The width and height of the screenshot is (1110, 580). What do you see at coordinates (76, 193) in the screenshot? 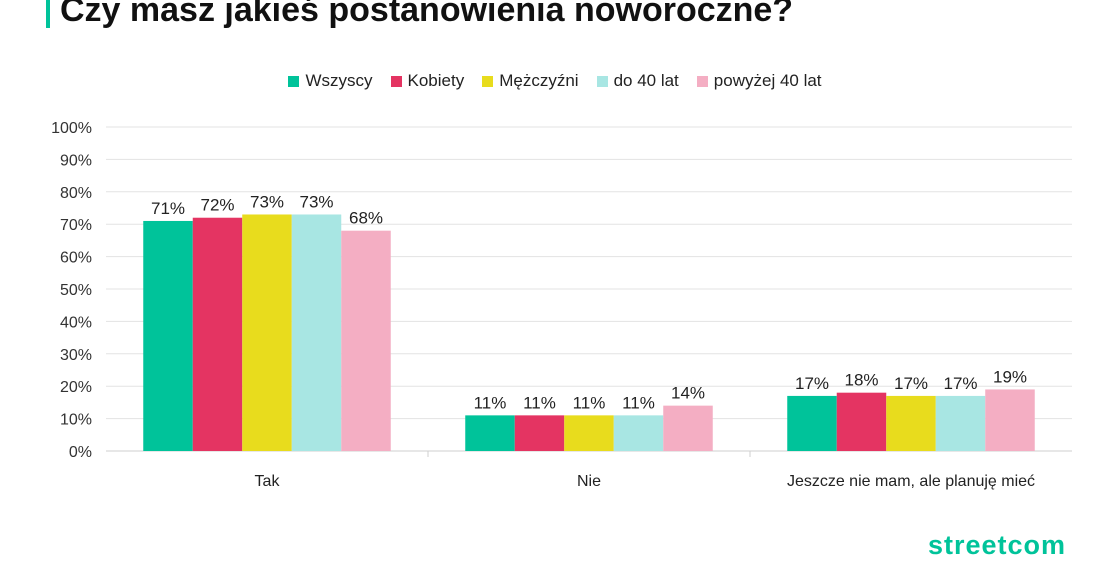
I see `y-tick-label: 80%` at bounding box center [76, 193].